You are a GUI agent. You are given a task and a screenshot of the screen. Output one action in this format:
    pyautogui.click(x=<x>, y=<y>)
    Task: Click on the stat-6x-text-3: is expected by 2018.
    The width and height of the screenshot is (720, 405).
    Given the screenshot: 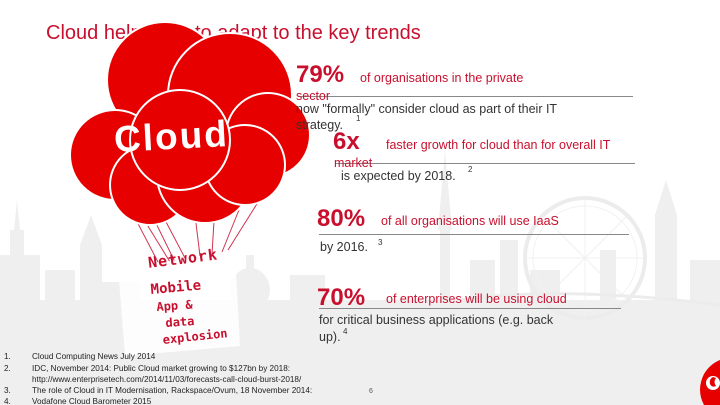 What is the action you would take?
    pyautogui.click(x=398, y=176)
    